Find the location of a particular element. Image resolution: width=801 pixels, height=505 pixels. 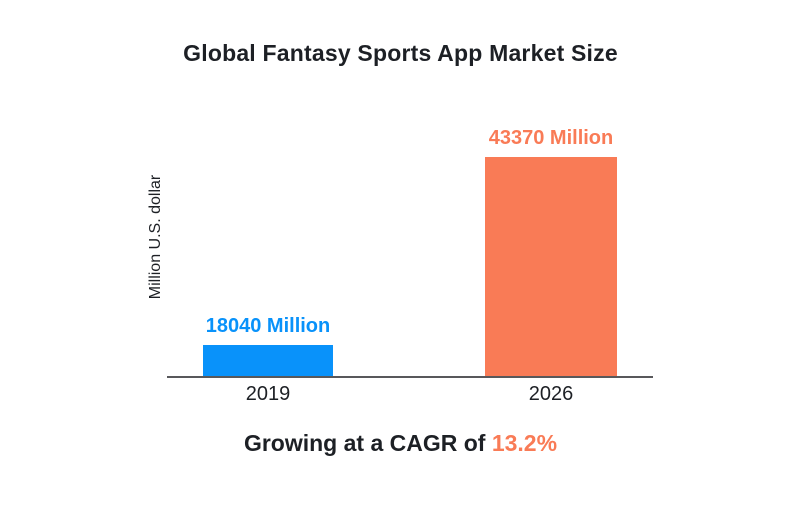

bar-2019 is located at coordinates (268, 360).